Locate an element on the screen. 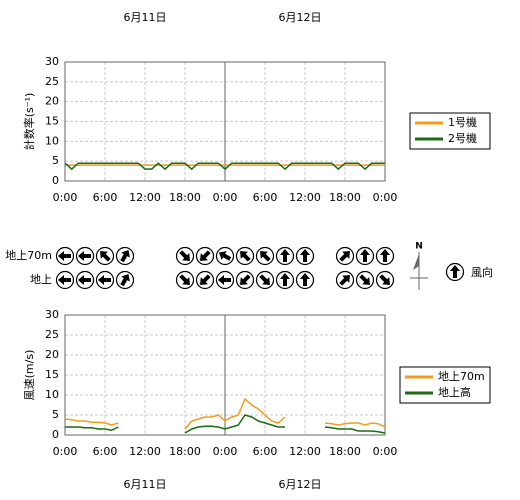  legend-label: 地上高 is located at coordinates (454, 392).